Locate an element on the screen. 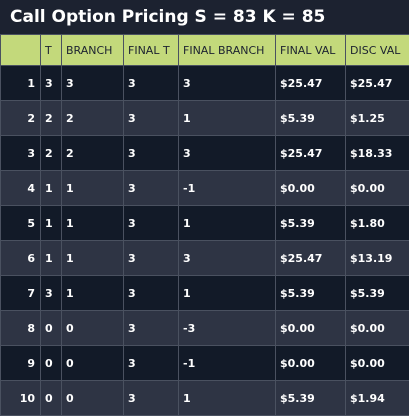  column-header-index is located at coordinates (20, 50).